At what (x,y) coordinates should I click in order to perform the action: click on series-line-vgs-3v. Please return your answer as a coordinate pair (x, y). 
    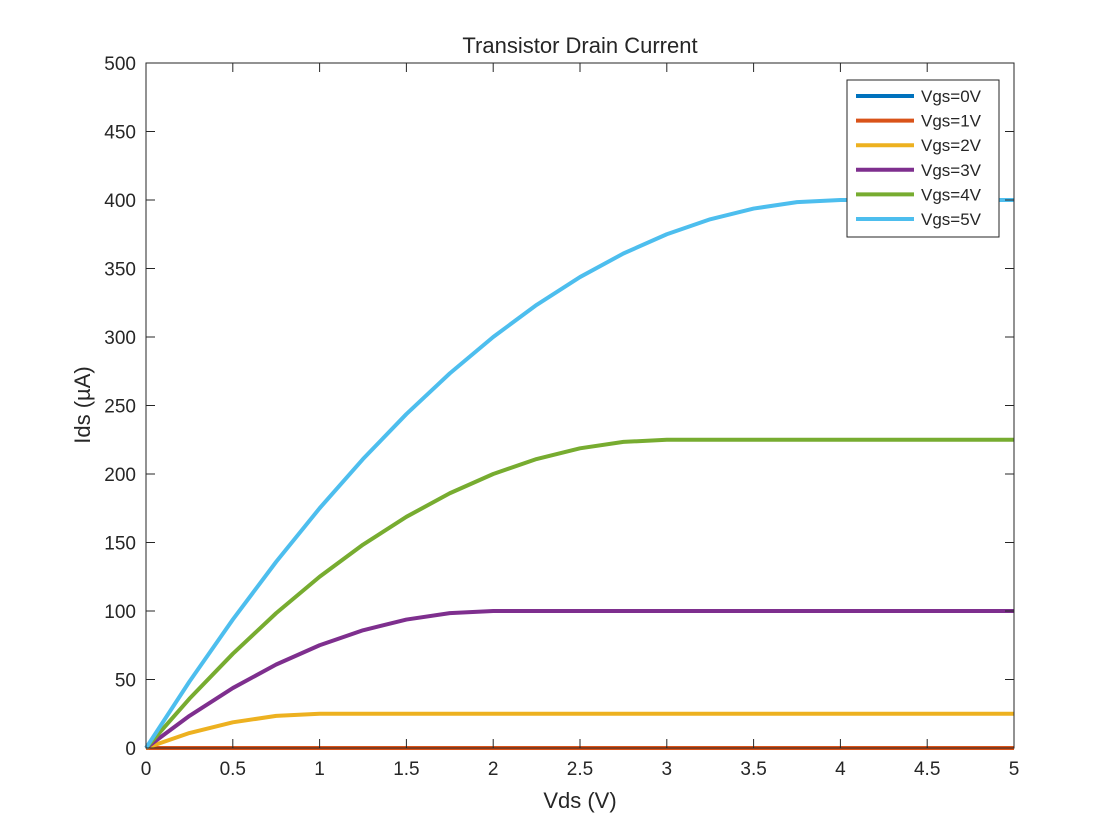
    Looking at the image, I should click on (579, 679).